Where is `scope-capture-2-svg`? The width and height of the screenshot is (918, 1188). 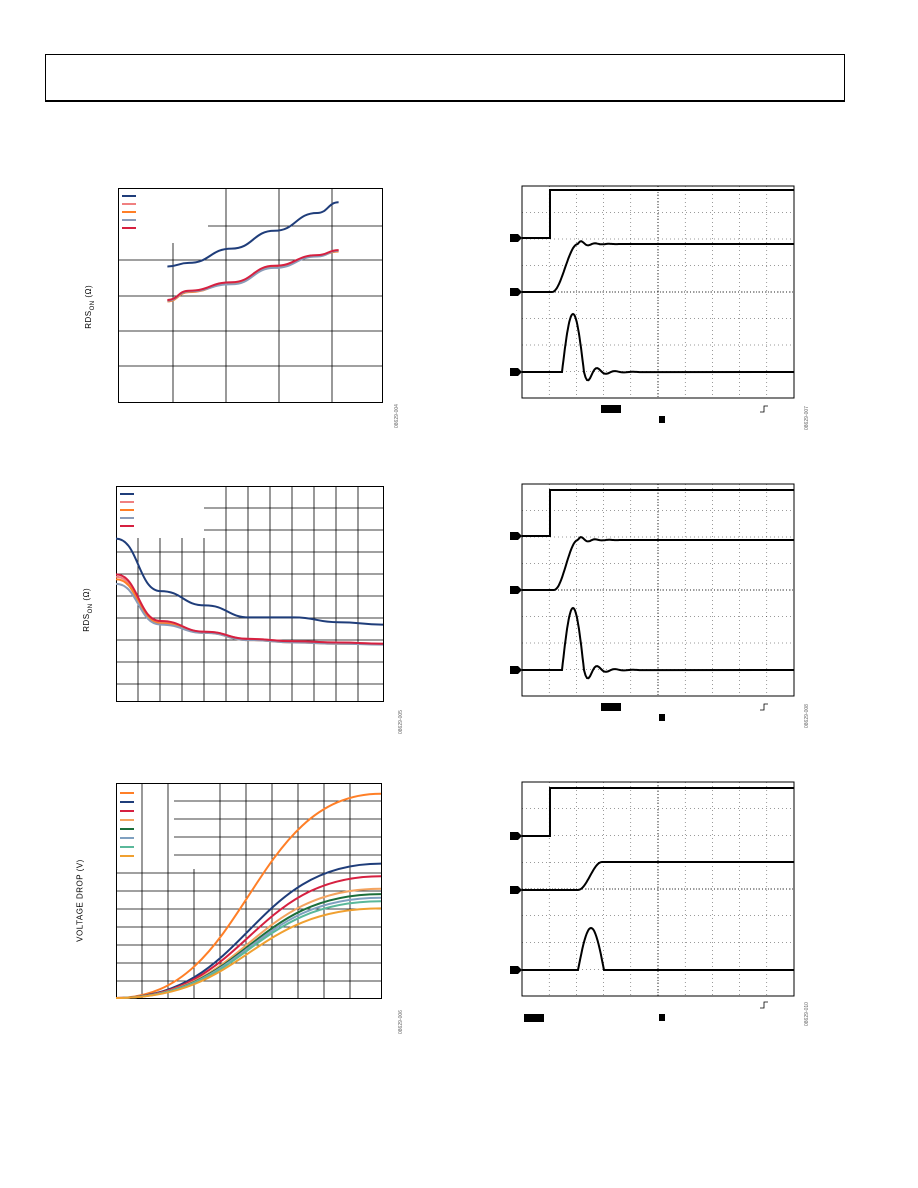 scope-capture-2-svg is located at coordinates (652, 602).